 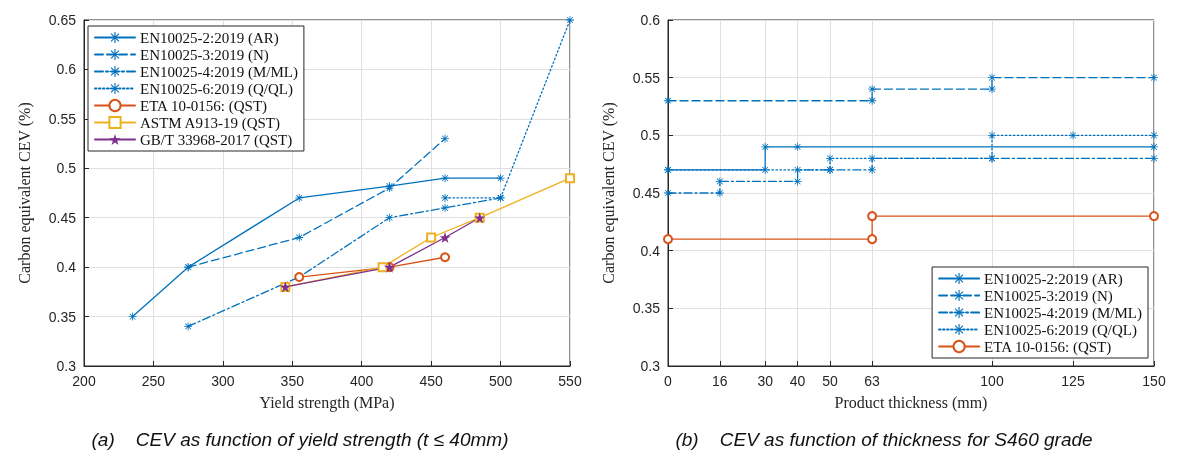 I want to click on x-tick-label: 150, so click(x=1154, y=381).